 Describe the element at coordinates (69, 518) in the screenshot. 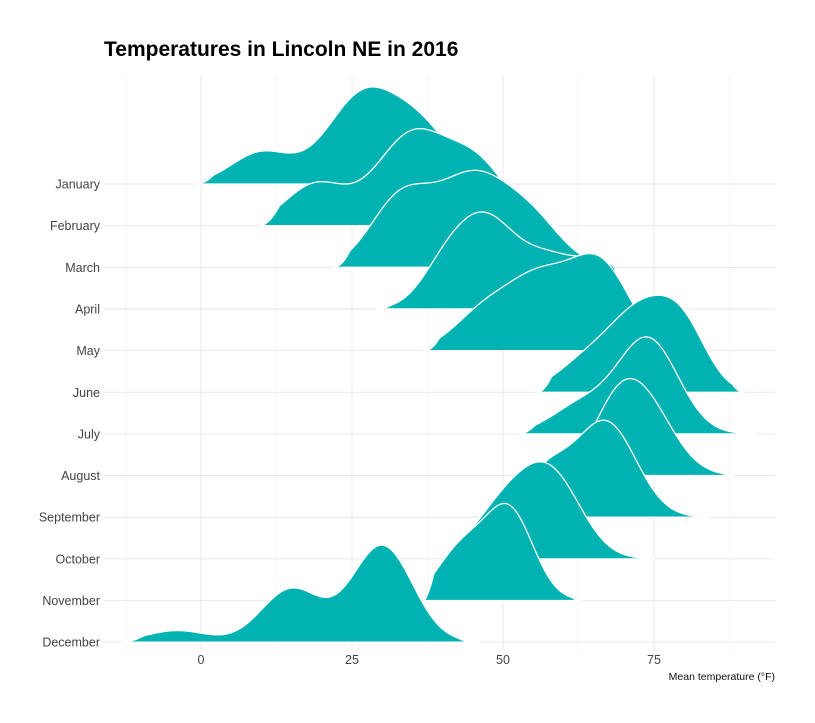

I see `y-tick-label: September` at that location.